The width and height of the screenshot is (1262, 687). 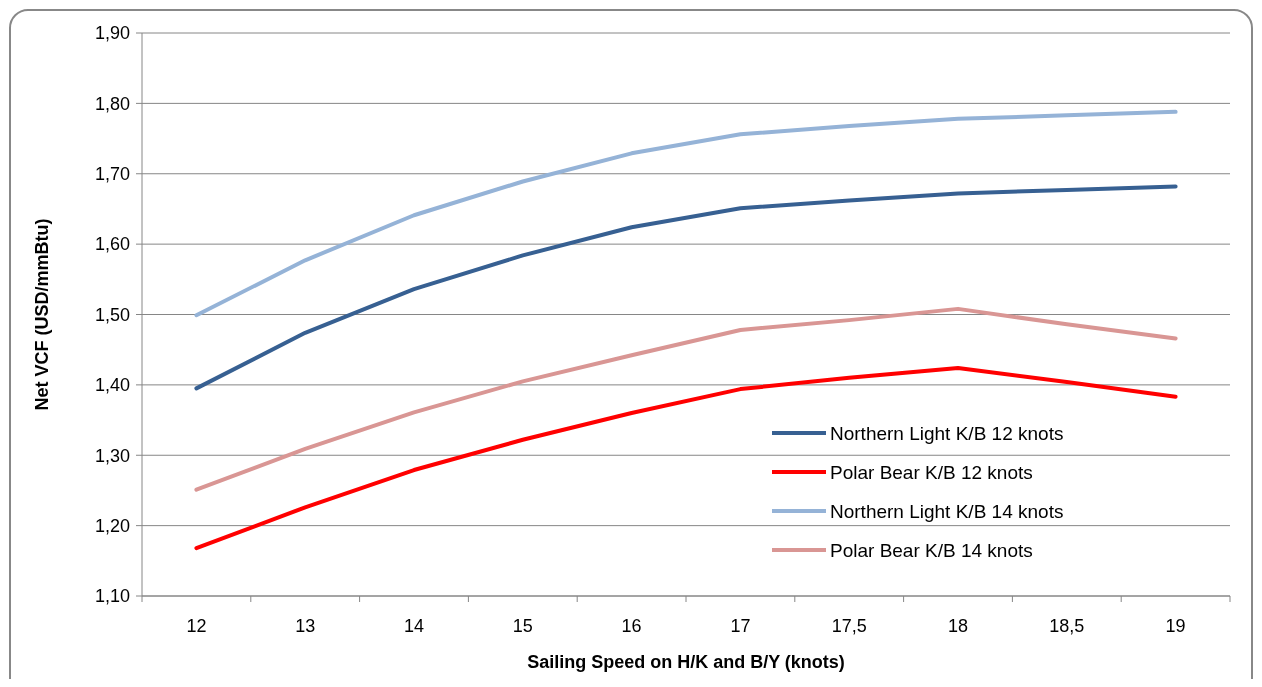 What do you see at coordinates (196, 626) in the screenshot?
I see `x-tick-label: 12` at bounding box center [196, 626].